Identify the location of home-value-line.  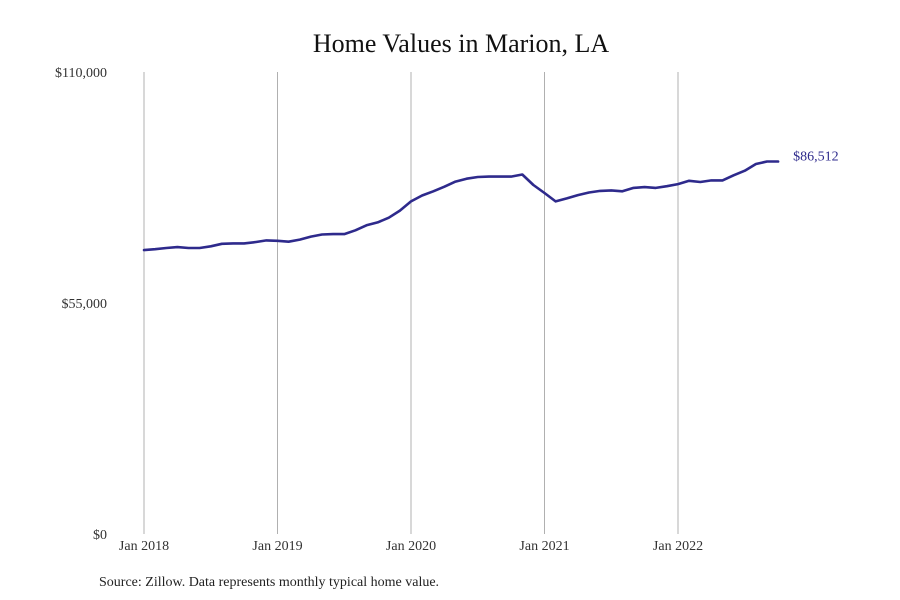
(461, 206).